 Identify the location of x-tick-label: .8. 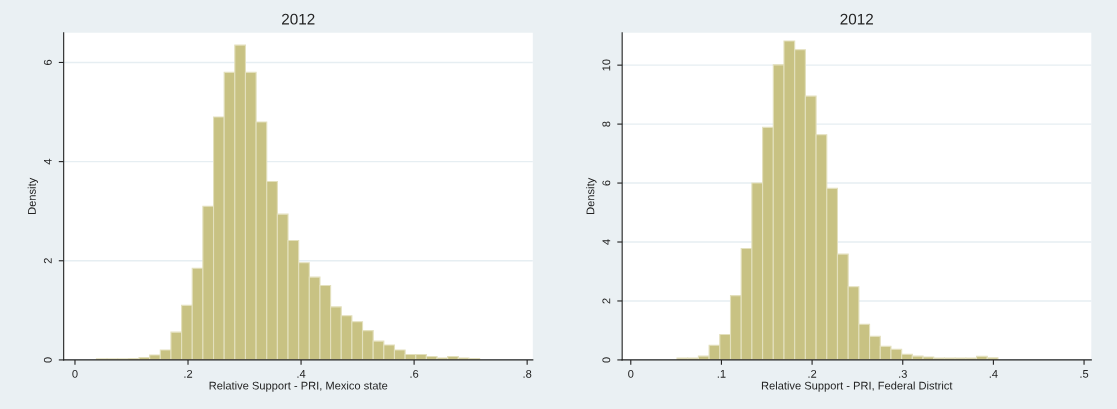
(527, 373).